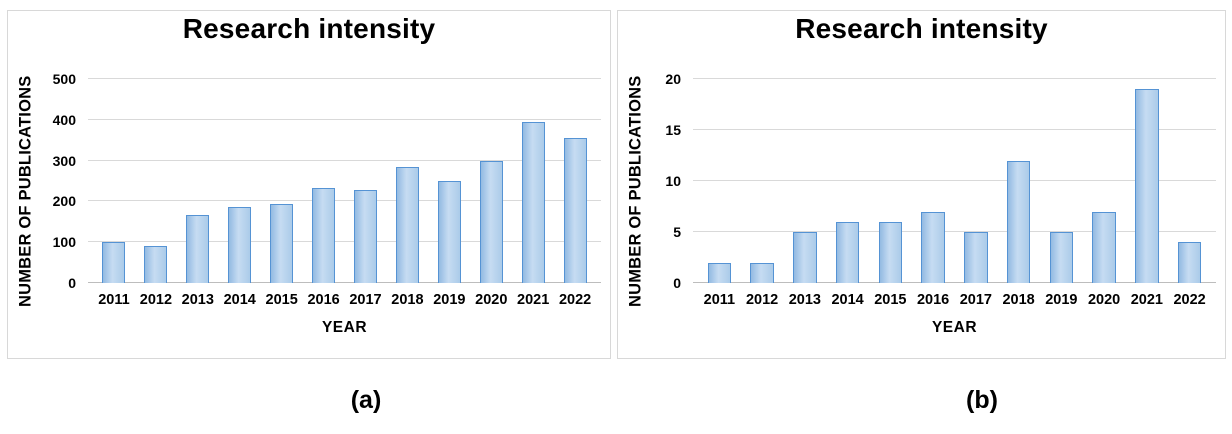  Describe the element at coordinates (719, 272) in the screenshot. I see `bar-2011` at that location.